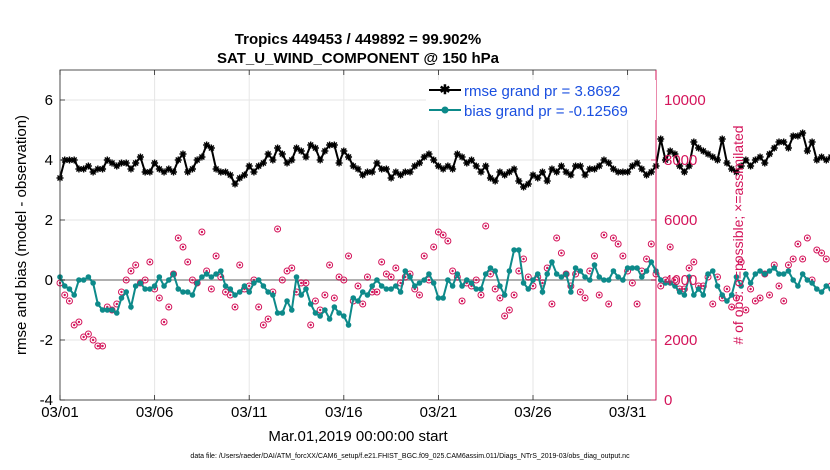 The height and width of the screenshot is (470, 830). I want to click on y2-tick-label: 0, so click(668, 400).